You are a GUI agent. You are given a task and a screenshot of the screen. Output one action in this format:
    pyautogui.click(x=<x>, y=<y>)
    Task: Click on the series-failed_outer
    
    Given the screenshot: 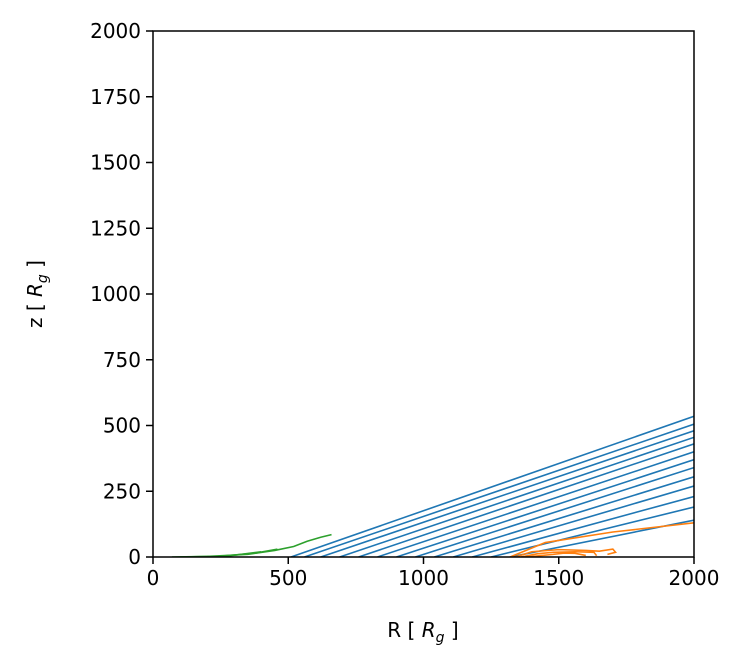 What is the action you would take?
    pyautogui.click(x=601, y=539)
    